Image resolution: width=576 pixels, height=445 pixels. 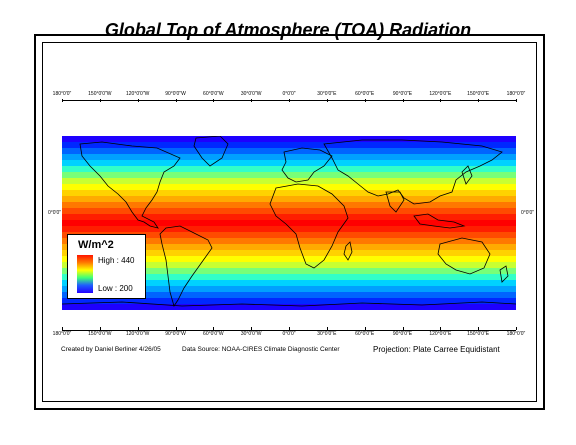 What do you see at coordinates (504, 274) in the screenshot?
I see `new-zealand-outline` at bounding box center [504, 274].